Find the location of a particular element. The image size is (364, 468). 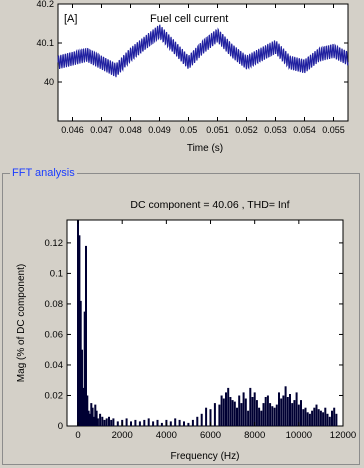

time-x-tick-label: 0.048 is located at coordinates (130, 130).